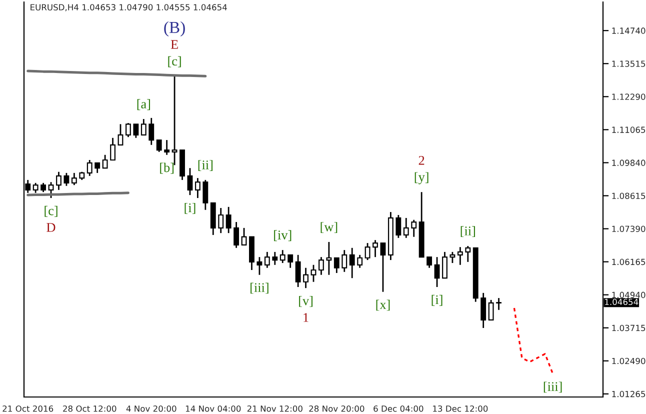 Image resolution: width=646 pixels, height=414 pixels. I want to click on y-tick-label: 1.01265, so click(629, 394).